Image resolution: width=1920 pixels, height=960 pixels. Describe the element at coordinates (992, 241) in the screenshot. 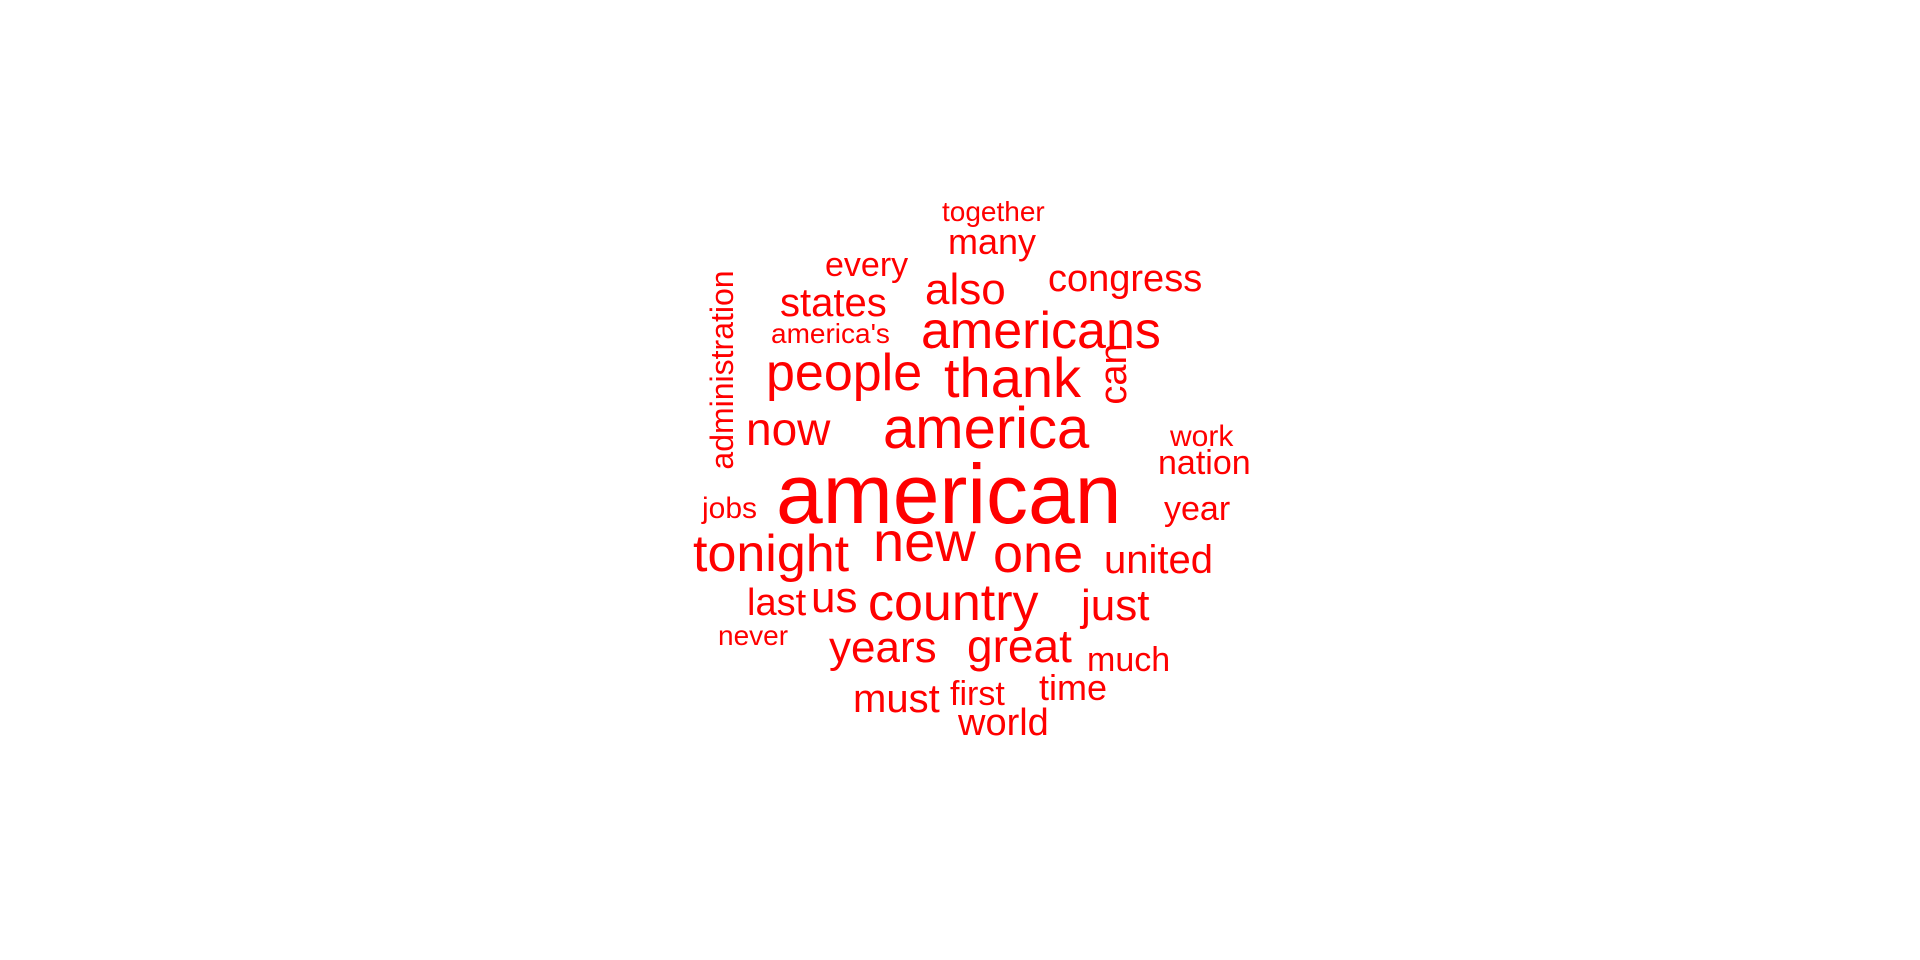

I see `word-many: many` at that location.